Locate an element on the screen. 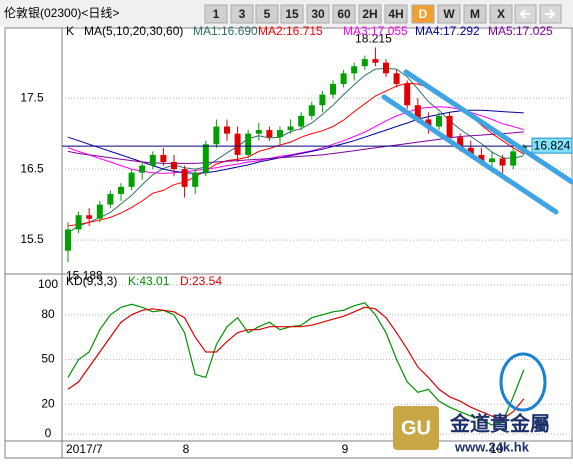 This screenshot has height=467, width=573. legend-entry: MA4:17.292 is located at coordinates (447, 31).